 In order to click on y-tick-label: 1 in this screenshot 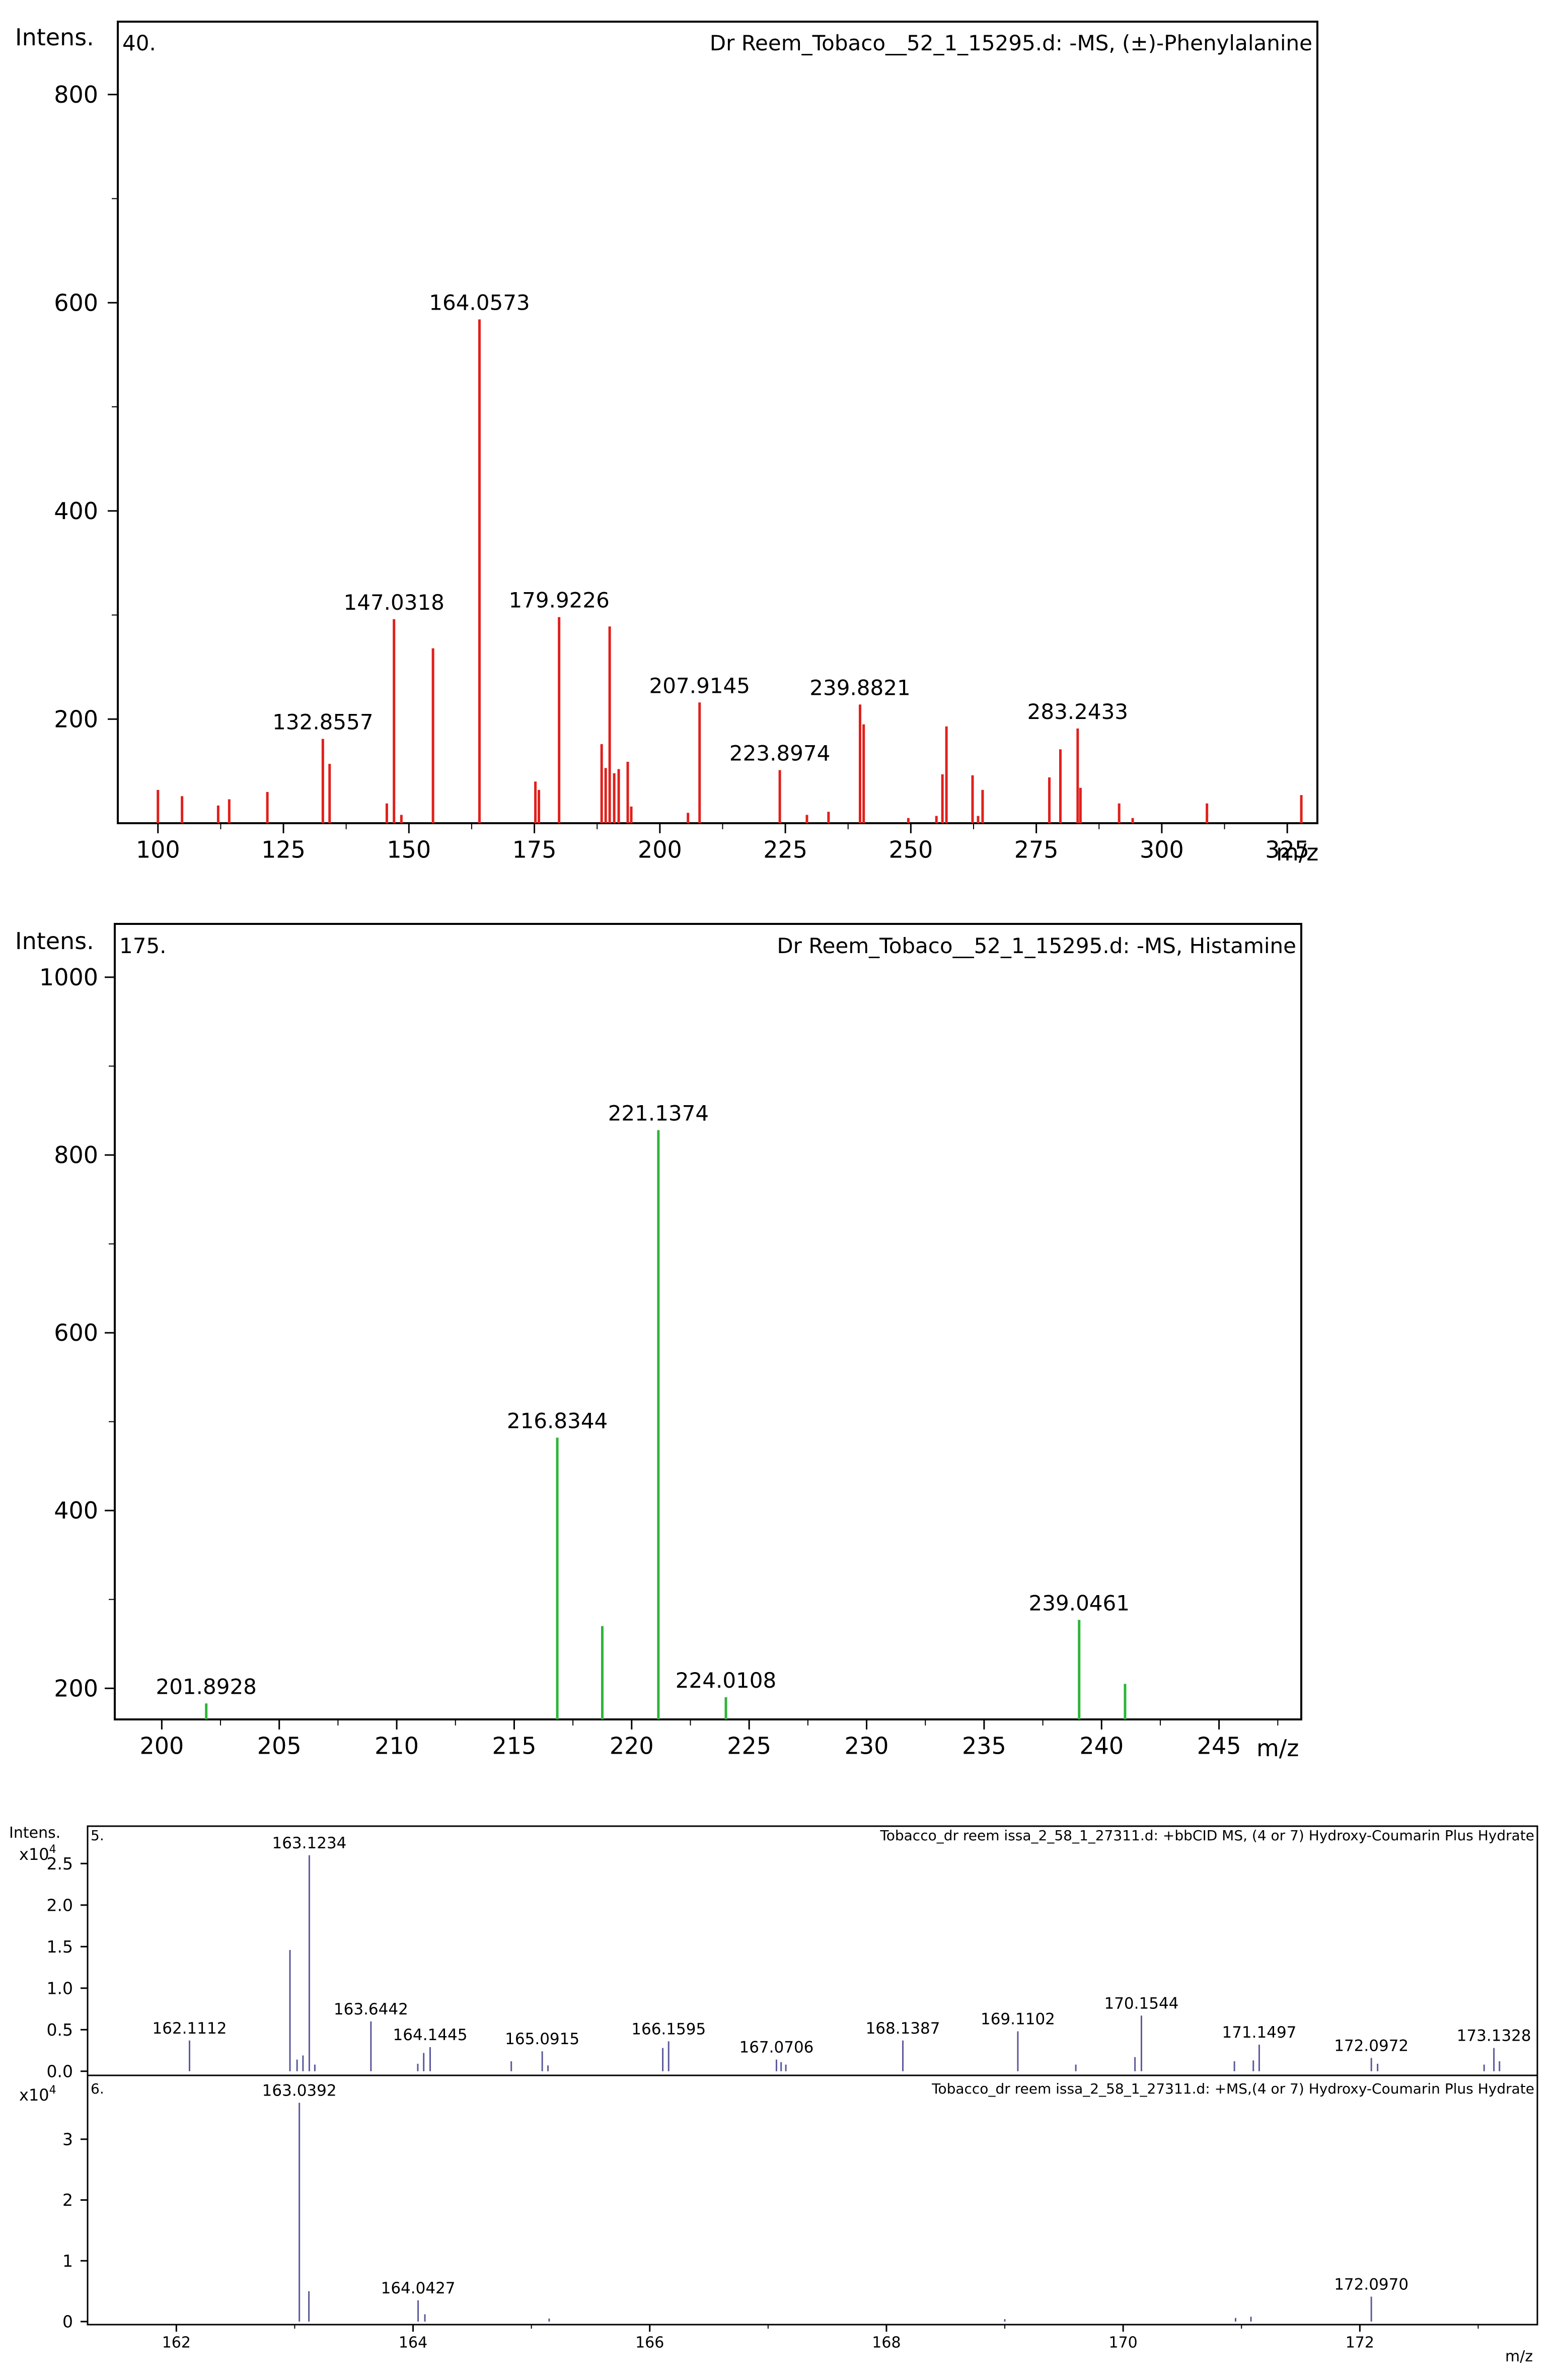, I will do `click(68, 2261)`.